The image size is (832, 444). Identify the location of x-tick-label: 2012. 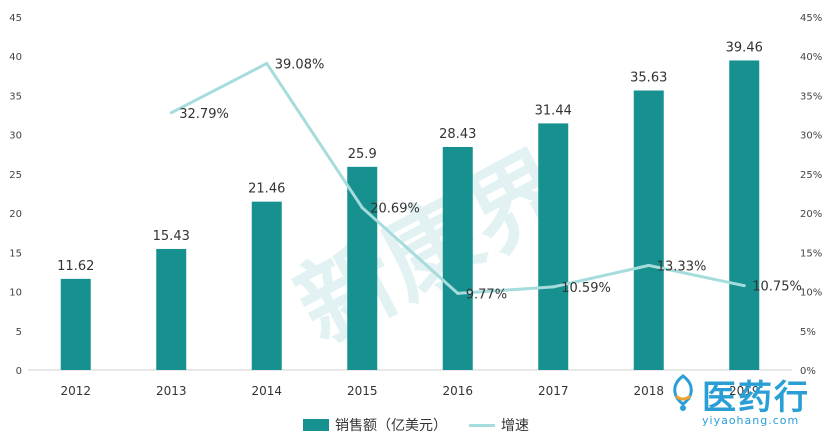
(75, 391).